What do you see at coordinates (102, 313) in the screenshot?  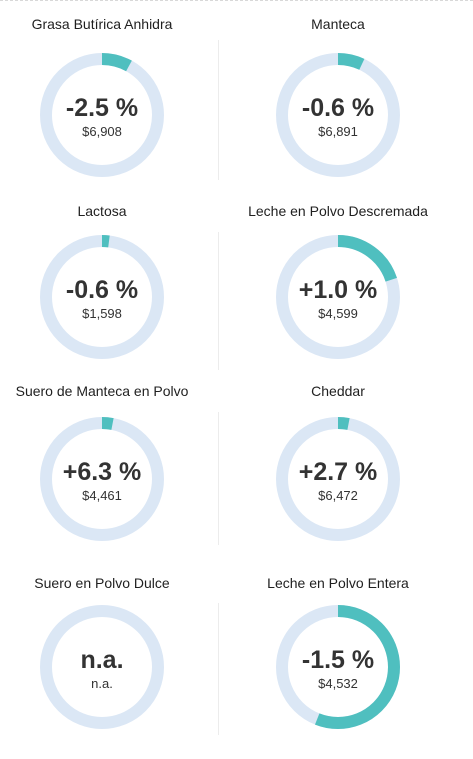 I see `price-value: $1,598` at bounding box center [102, 313].